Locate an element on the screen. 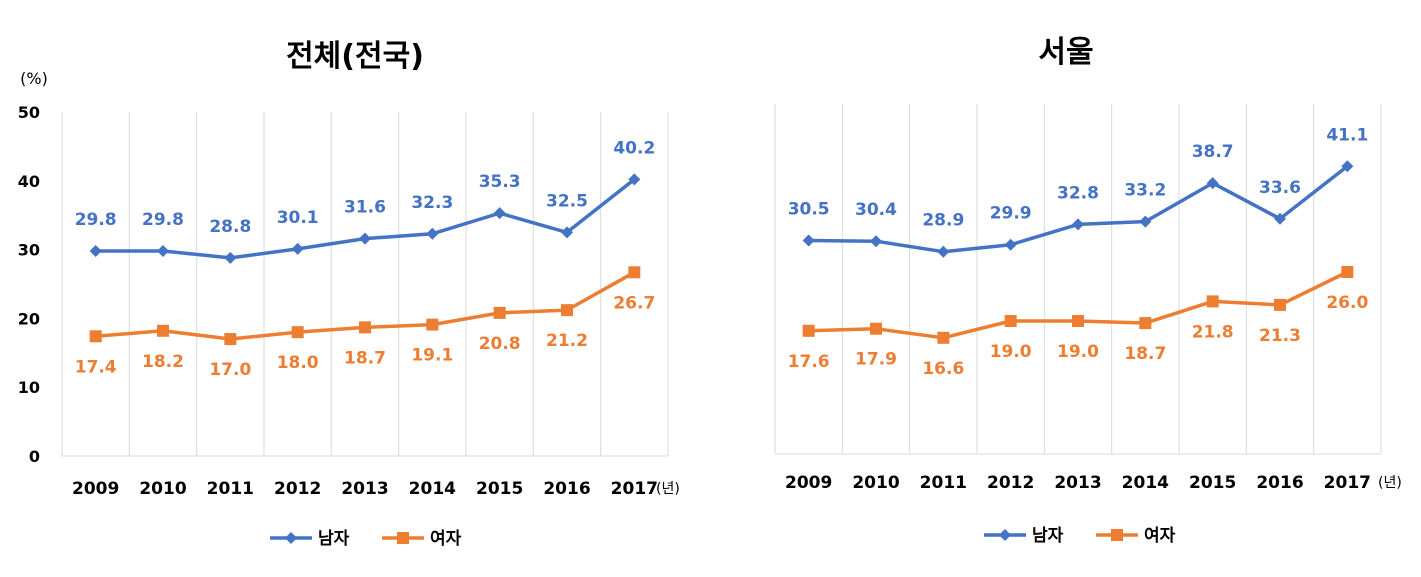 This screenshot has height=577, width=1421. data-label: 33.2 is located at coordinates (1145, 191).